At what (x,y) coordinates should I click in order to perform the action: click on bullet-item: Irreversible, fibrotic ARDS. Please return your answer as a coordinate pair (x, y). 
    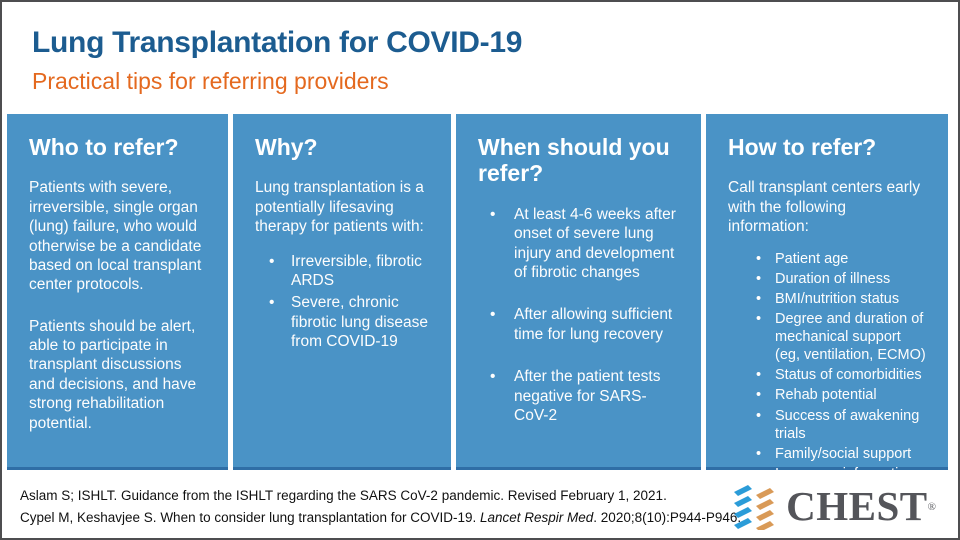
    Looking at the image, I should click on (350, 271).